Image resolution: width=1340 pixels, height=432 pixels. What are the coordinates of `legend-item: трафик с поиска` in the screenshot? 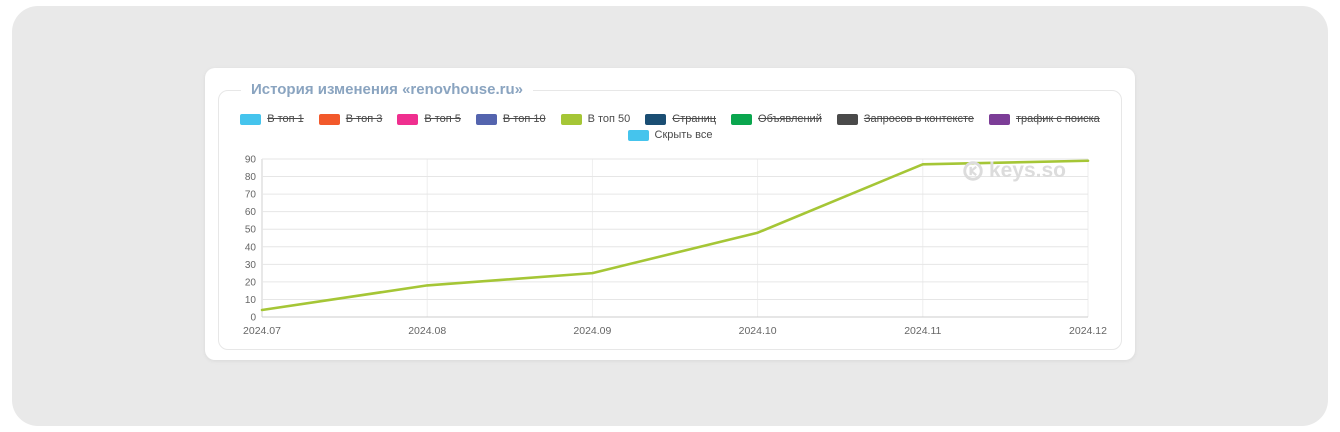 It's located at (1044, 119).